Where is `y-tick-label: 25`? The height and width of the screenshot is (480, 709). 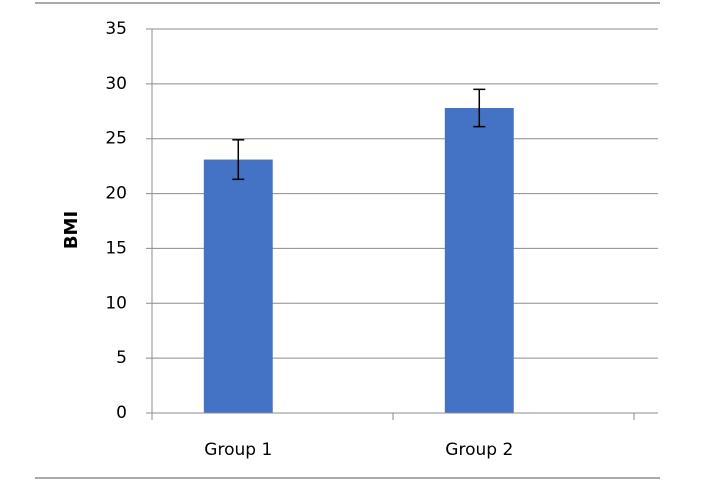 y-tick-label: 25 is located at coordinates (116, 139).